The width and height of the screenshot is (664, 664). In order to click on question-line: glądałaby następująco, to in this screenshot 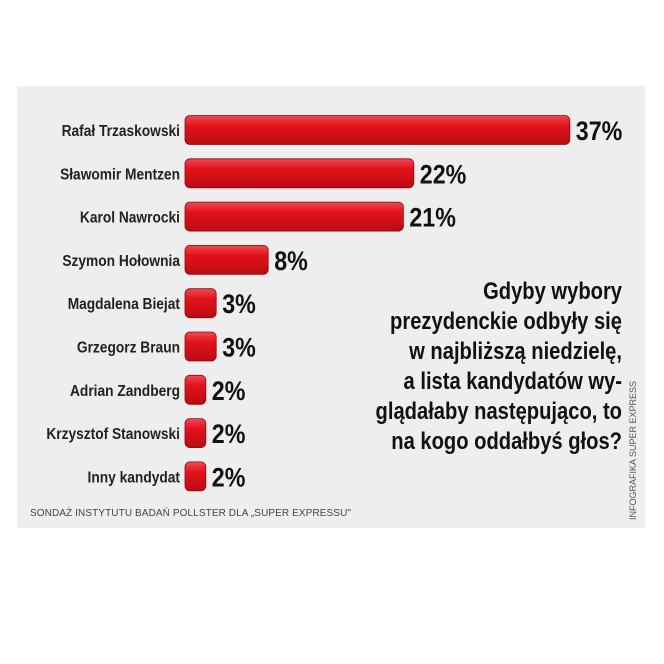, I will do `click(498, 411)`.